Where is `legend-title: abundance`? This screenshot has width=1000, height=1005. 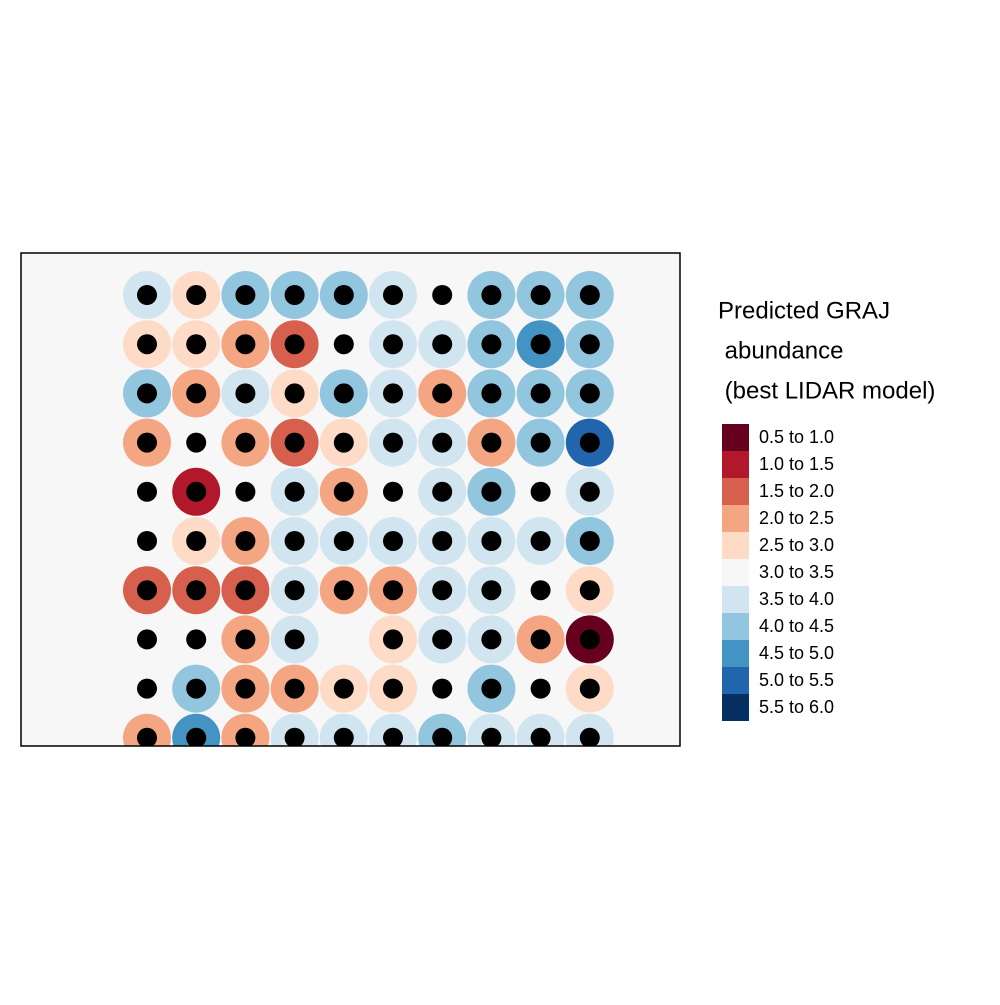 legend-title: abundance is located at coordinates (780, 350).